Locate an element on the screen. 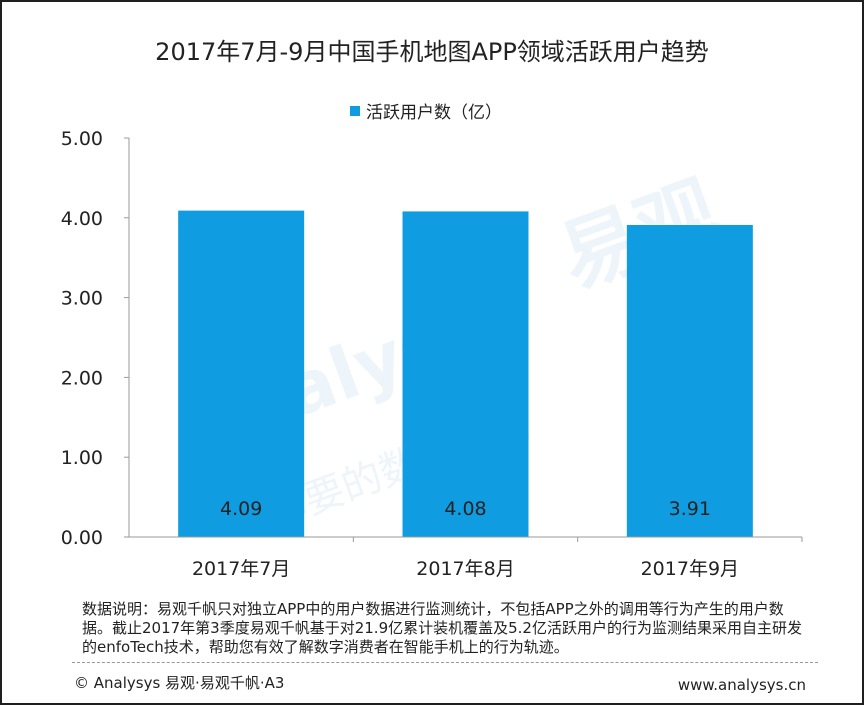 The image size is (864, 705). bar-data-label: 3.91 is located at coordinates (690, 509).